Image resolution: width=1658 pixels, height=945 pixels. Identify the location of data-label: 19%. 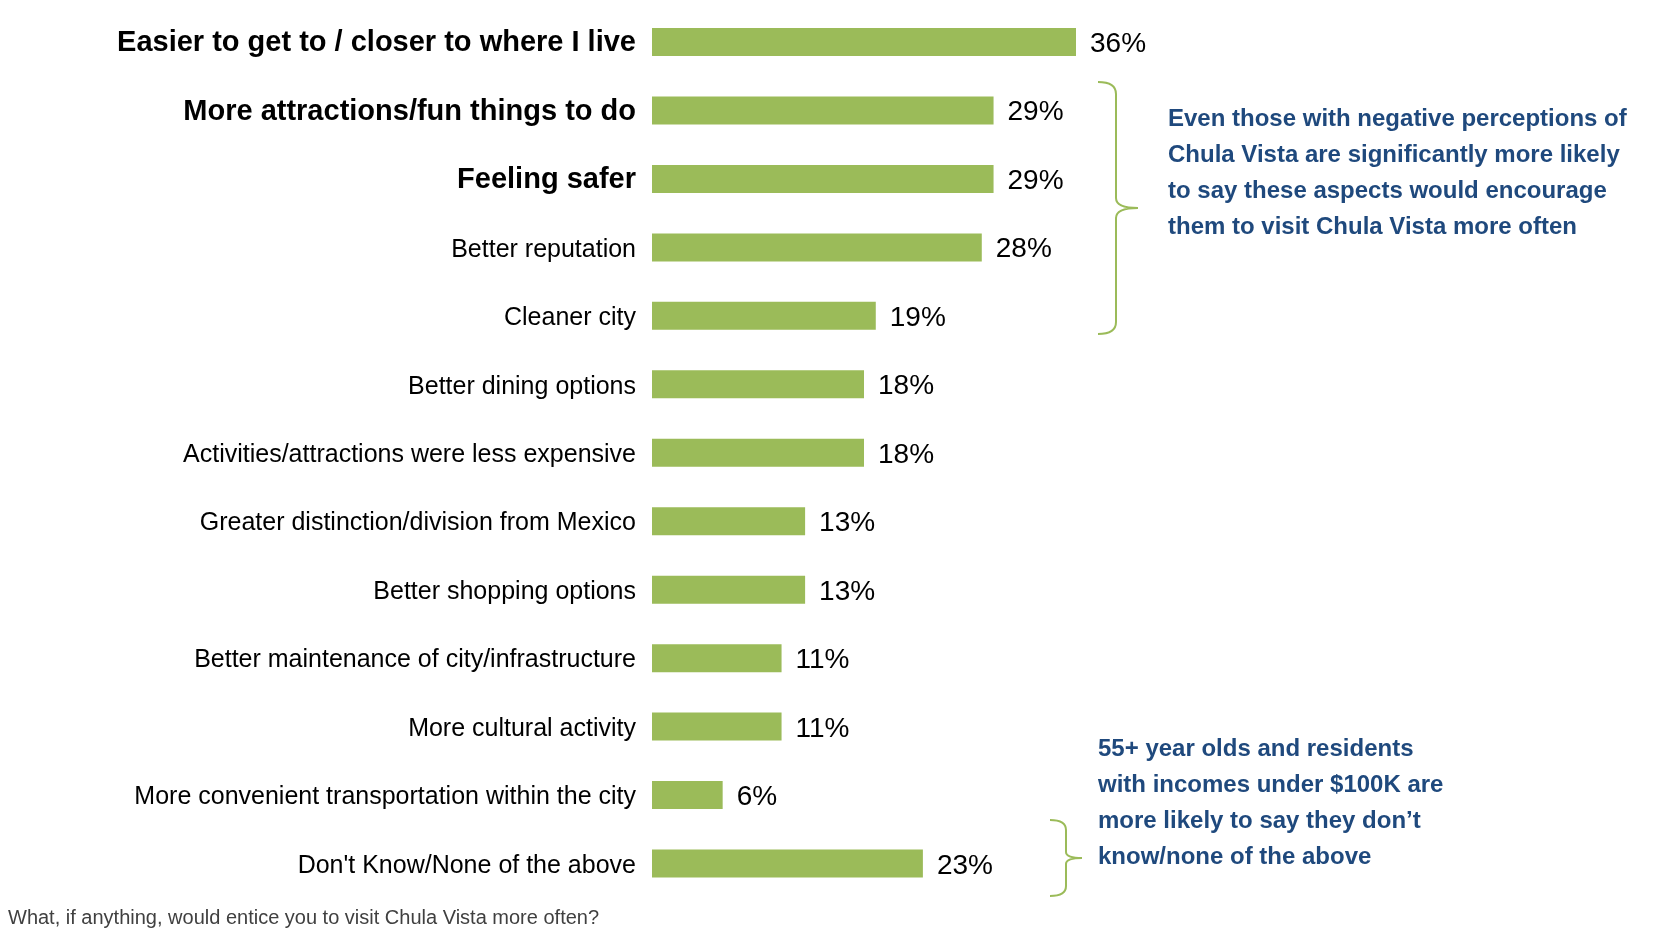
(917, 316).